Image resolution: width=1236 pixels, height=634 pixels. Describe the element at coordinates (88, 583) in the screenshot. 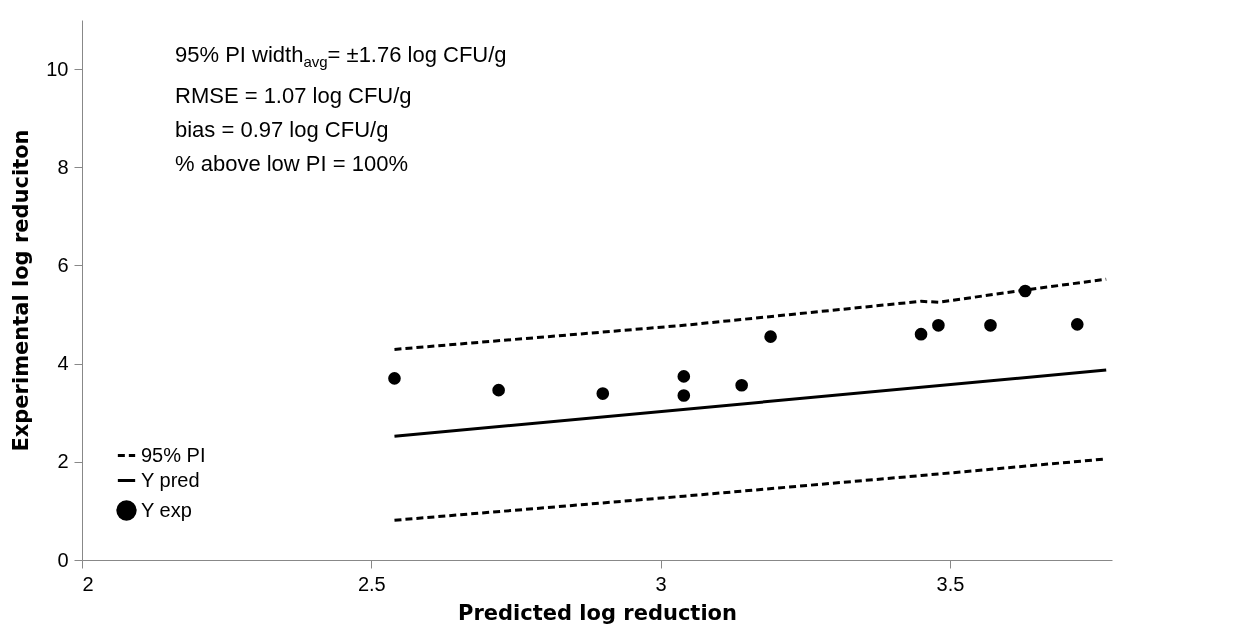

I see `x-tick-label: 2` at that location.